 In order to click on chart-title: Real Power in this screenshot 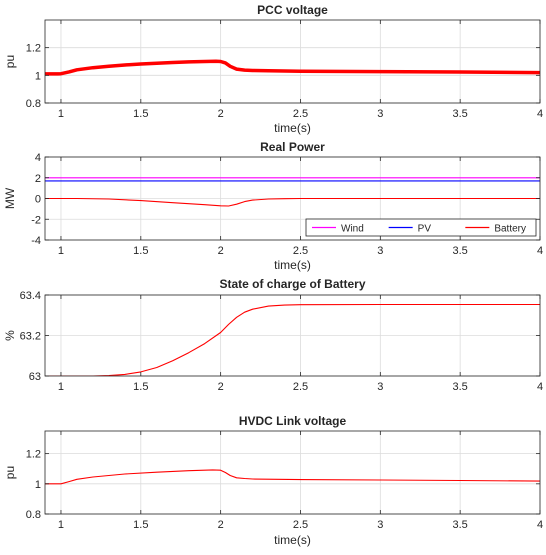, I will do `click(292, 147)`.